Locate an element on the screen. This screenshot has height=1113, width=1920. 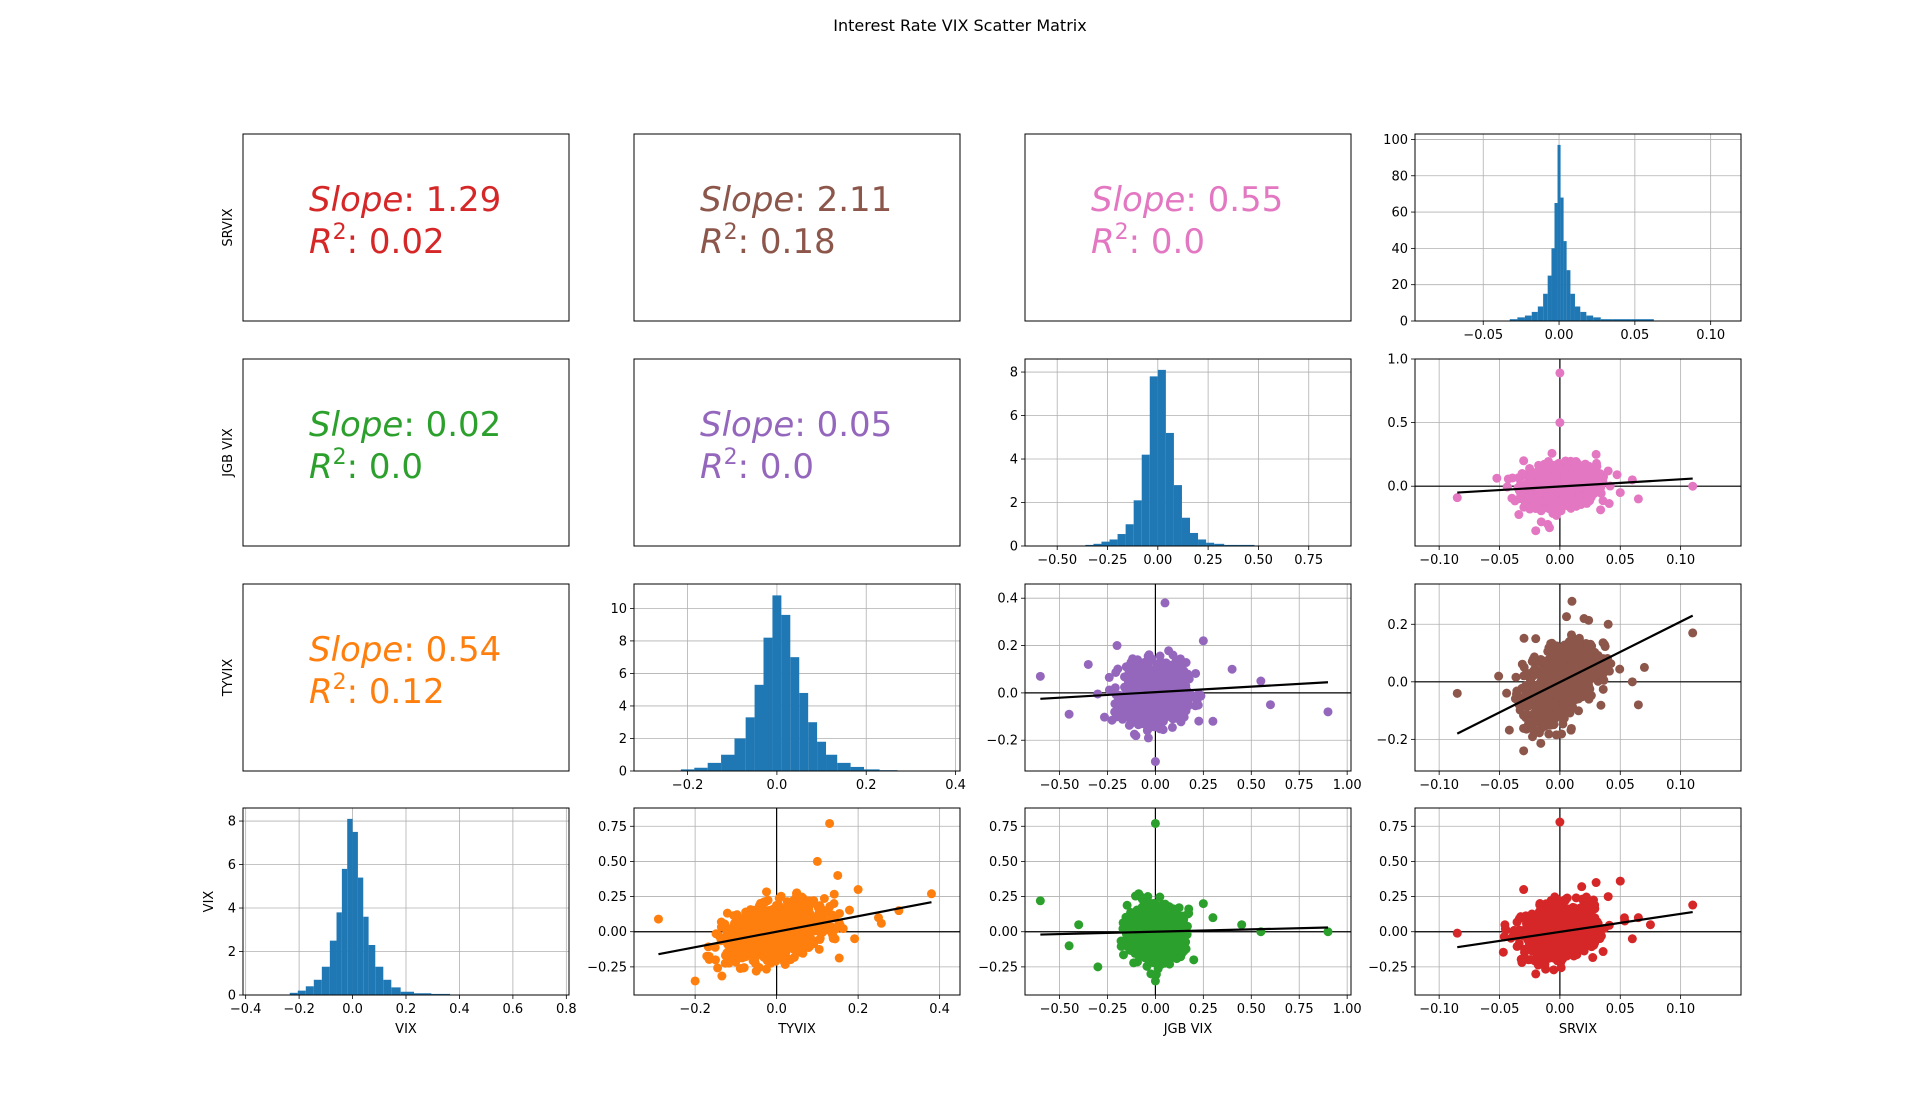
y-tick-label: 0 is located at coordinates (1404, 322).